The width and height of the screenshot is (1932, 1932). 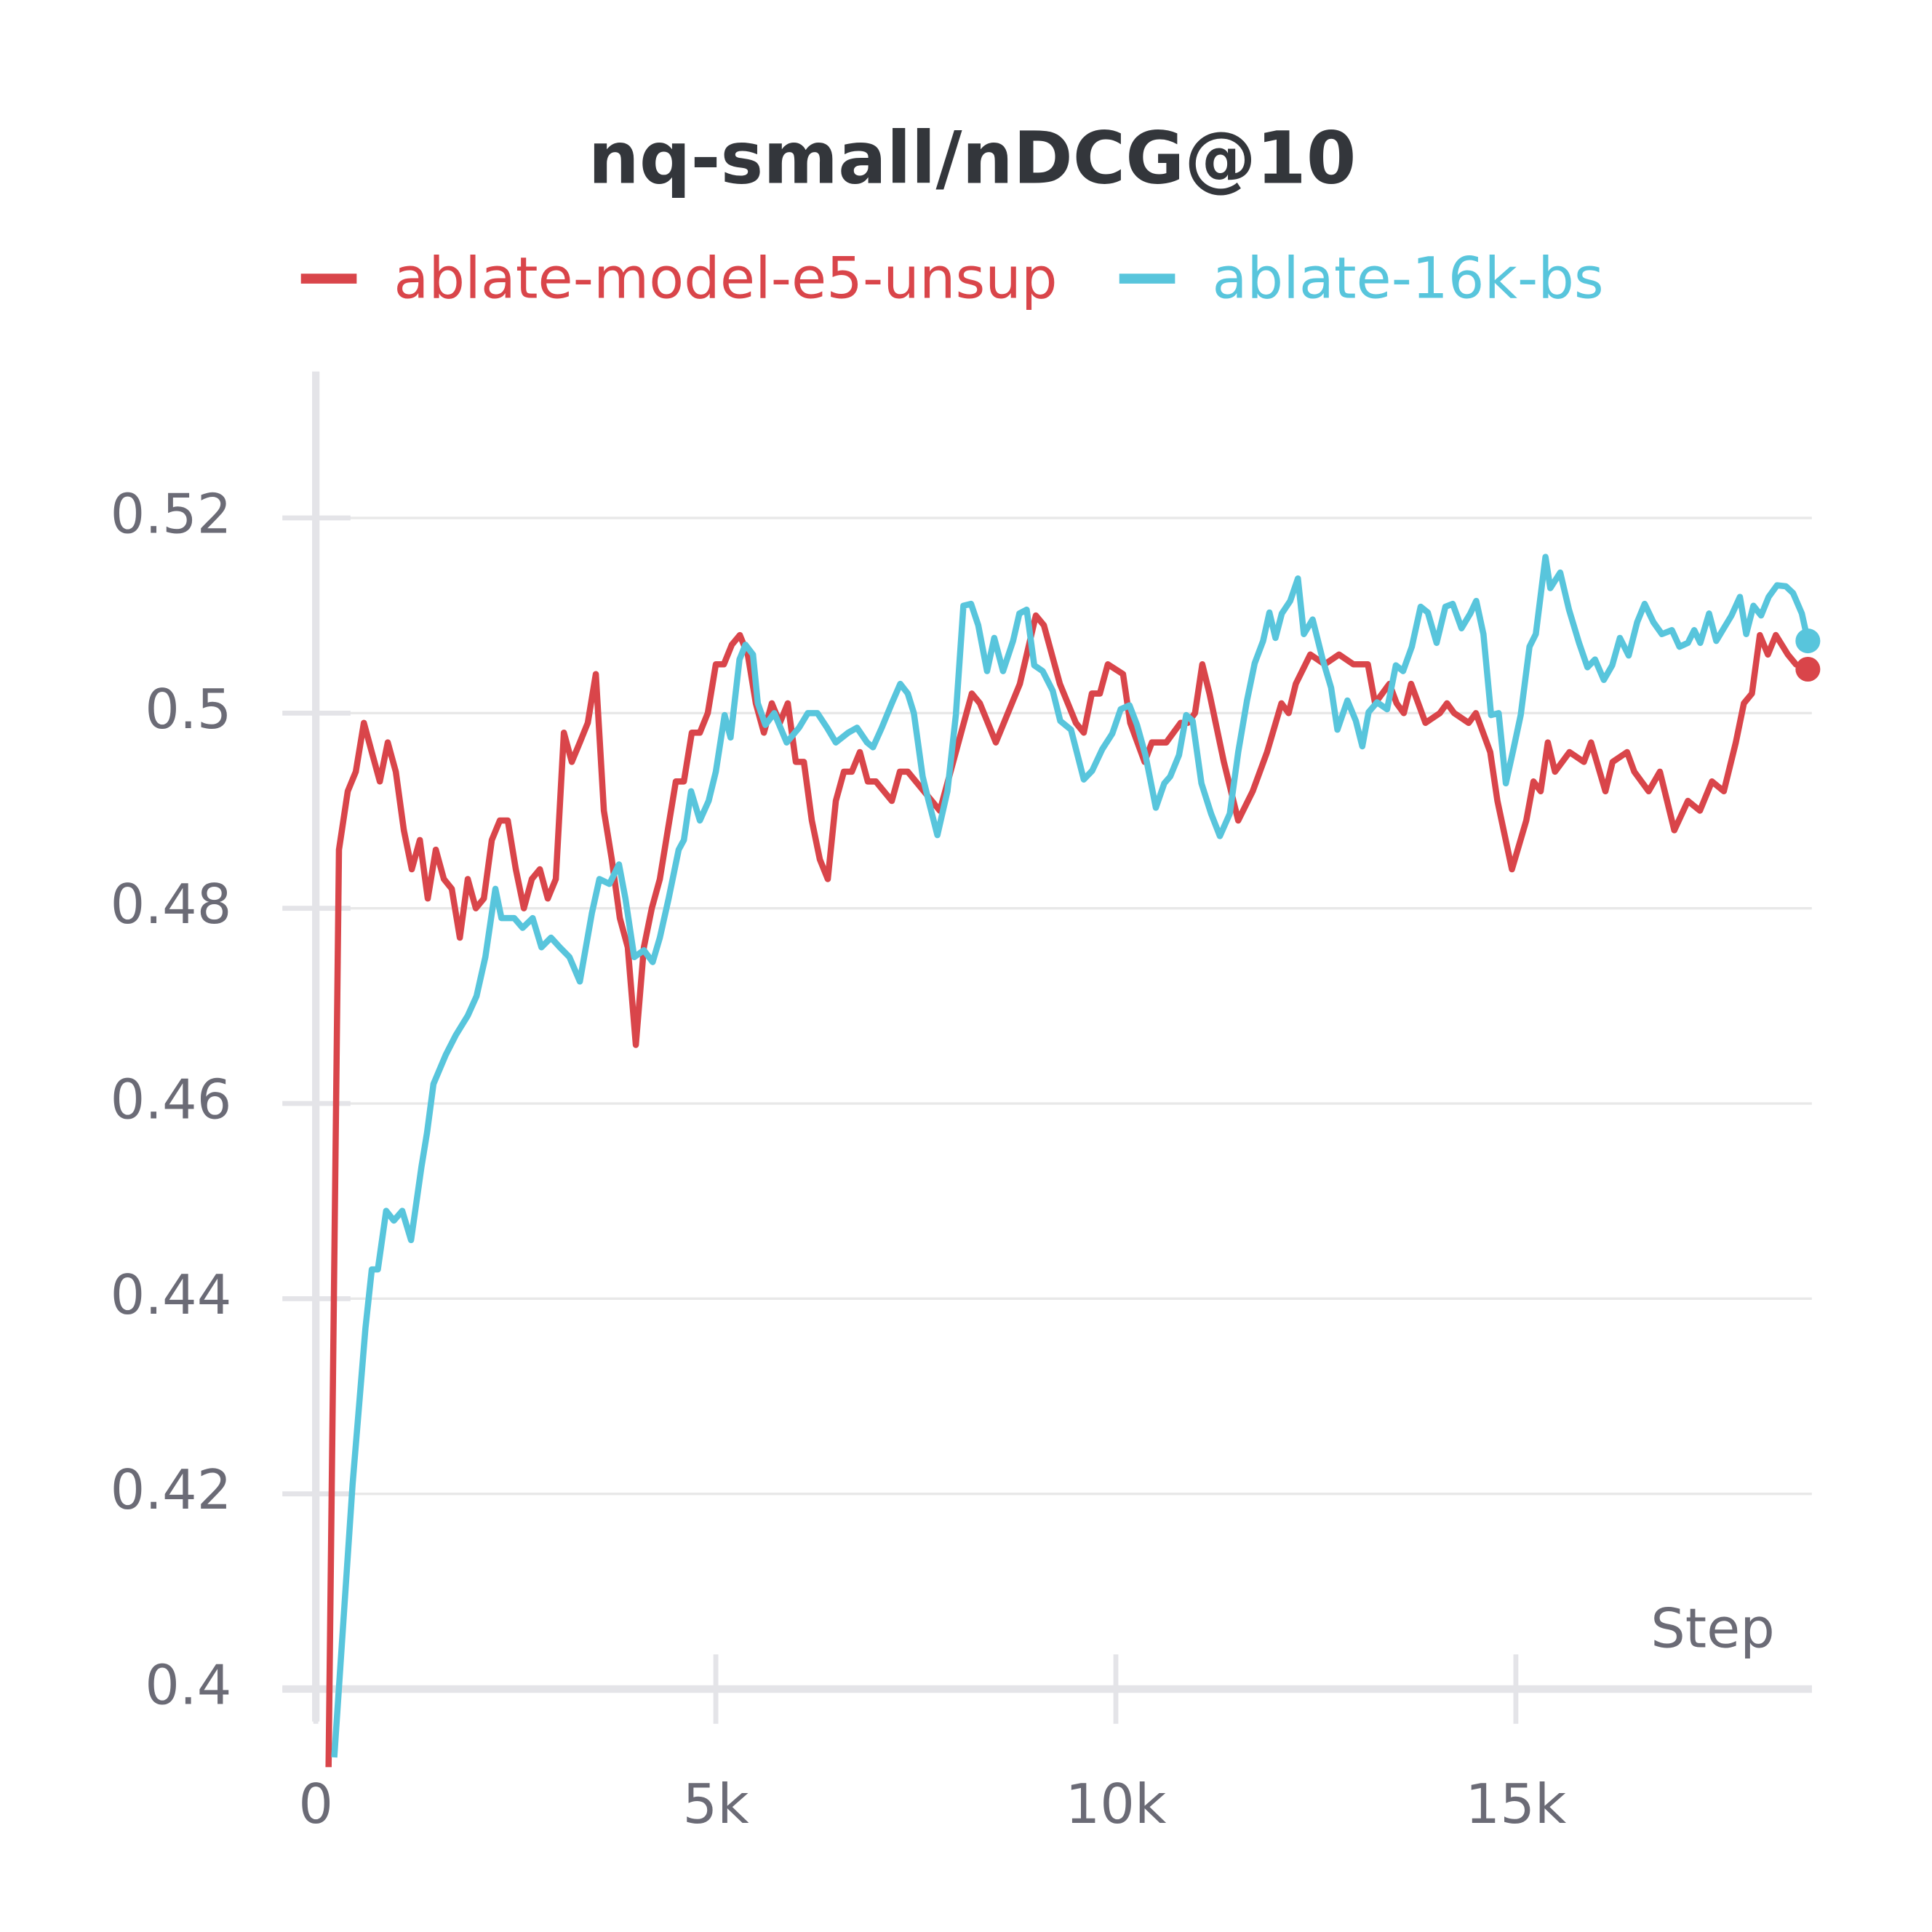 I want to click on x-tick-label: 15k, so click(x=1517, y=1804).